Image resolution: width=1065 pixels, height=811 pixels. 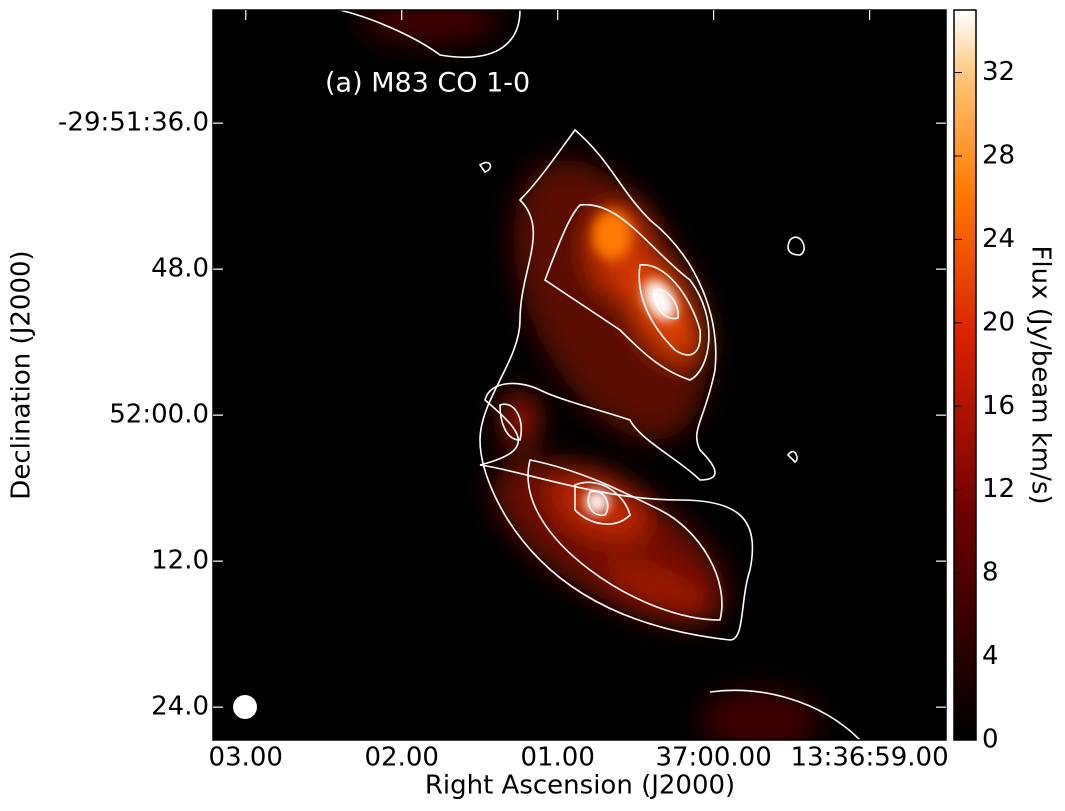 I want to click on colorbar-tick-label: 24, so click(x=998, y=239).